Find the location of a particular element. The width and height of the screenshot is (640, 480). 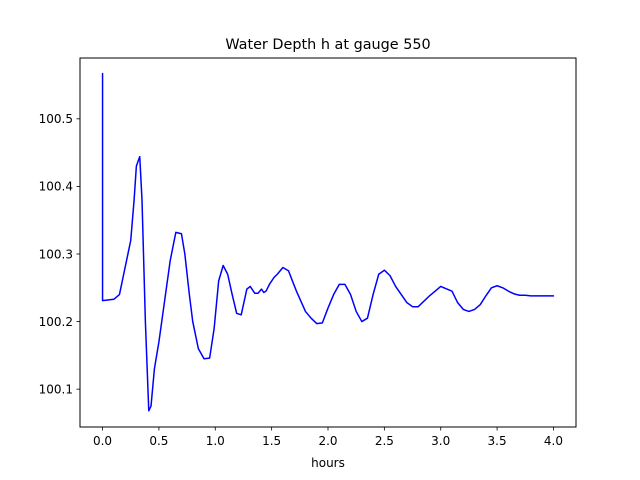

x-axis-label: hours is located at coordinates (328, 463).